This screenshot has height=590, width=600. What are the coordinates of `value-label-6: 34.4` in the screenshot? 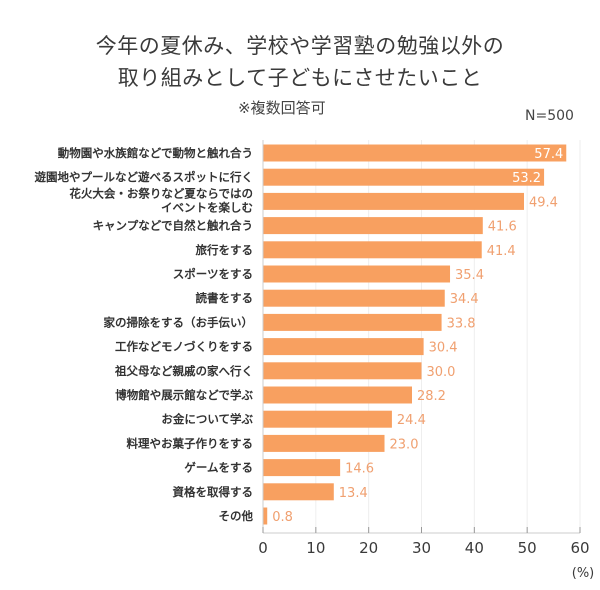 It's located at (464, 299).